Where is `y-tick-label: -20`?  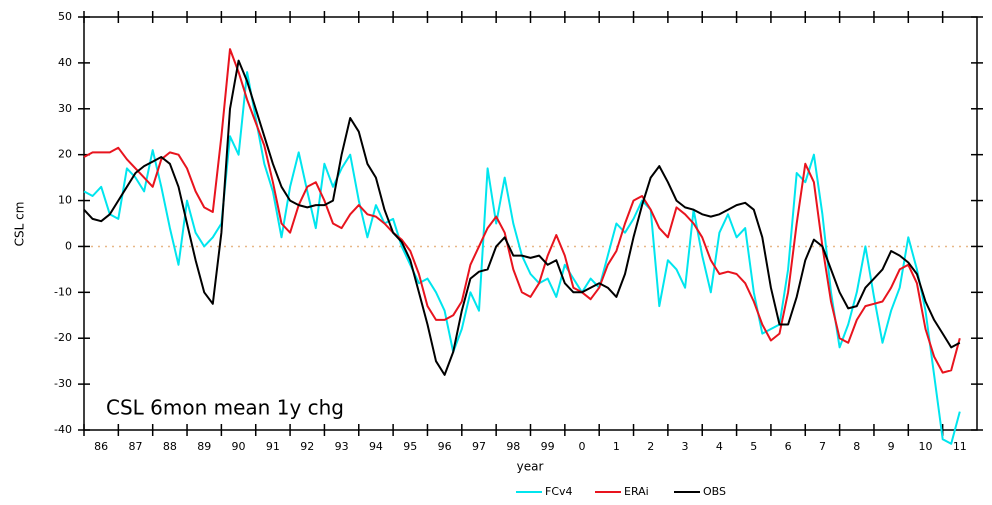 y-tick-label: -20 is located at coordinates (63, 337).